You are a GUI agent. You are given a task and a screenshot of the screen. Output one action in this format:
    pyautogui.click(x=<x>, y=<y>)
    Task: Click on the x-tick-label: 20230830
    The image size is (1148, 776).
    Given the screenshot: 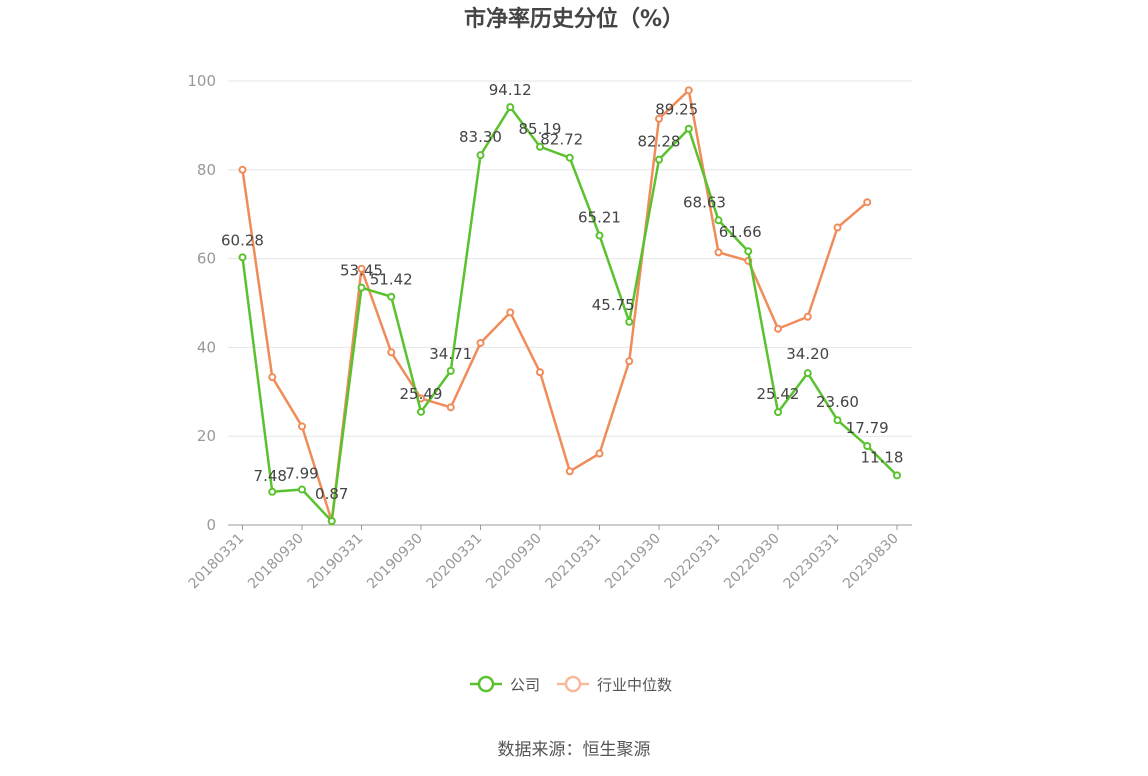 What is the action you would take?
    pyautogui.click(x=871, y=562)
    